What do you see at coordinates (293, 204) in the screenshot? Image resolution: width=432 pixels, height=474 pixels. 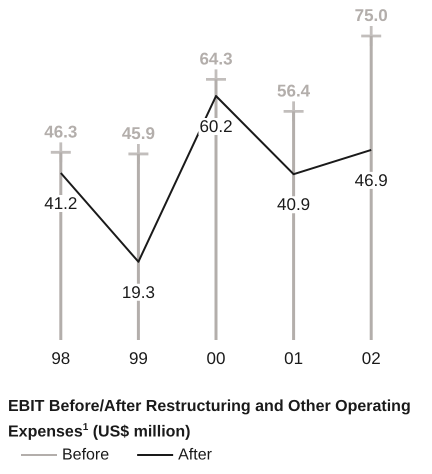 I see `data-label: 40.9` at bounding box center [293, 204].